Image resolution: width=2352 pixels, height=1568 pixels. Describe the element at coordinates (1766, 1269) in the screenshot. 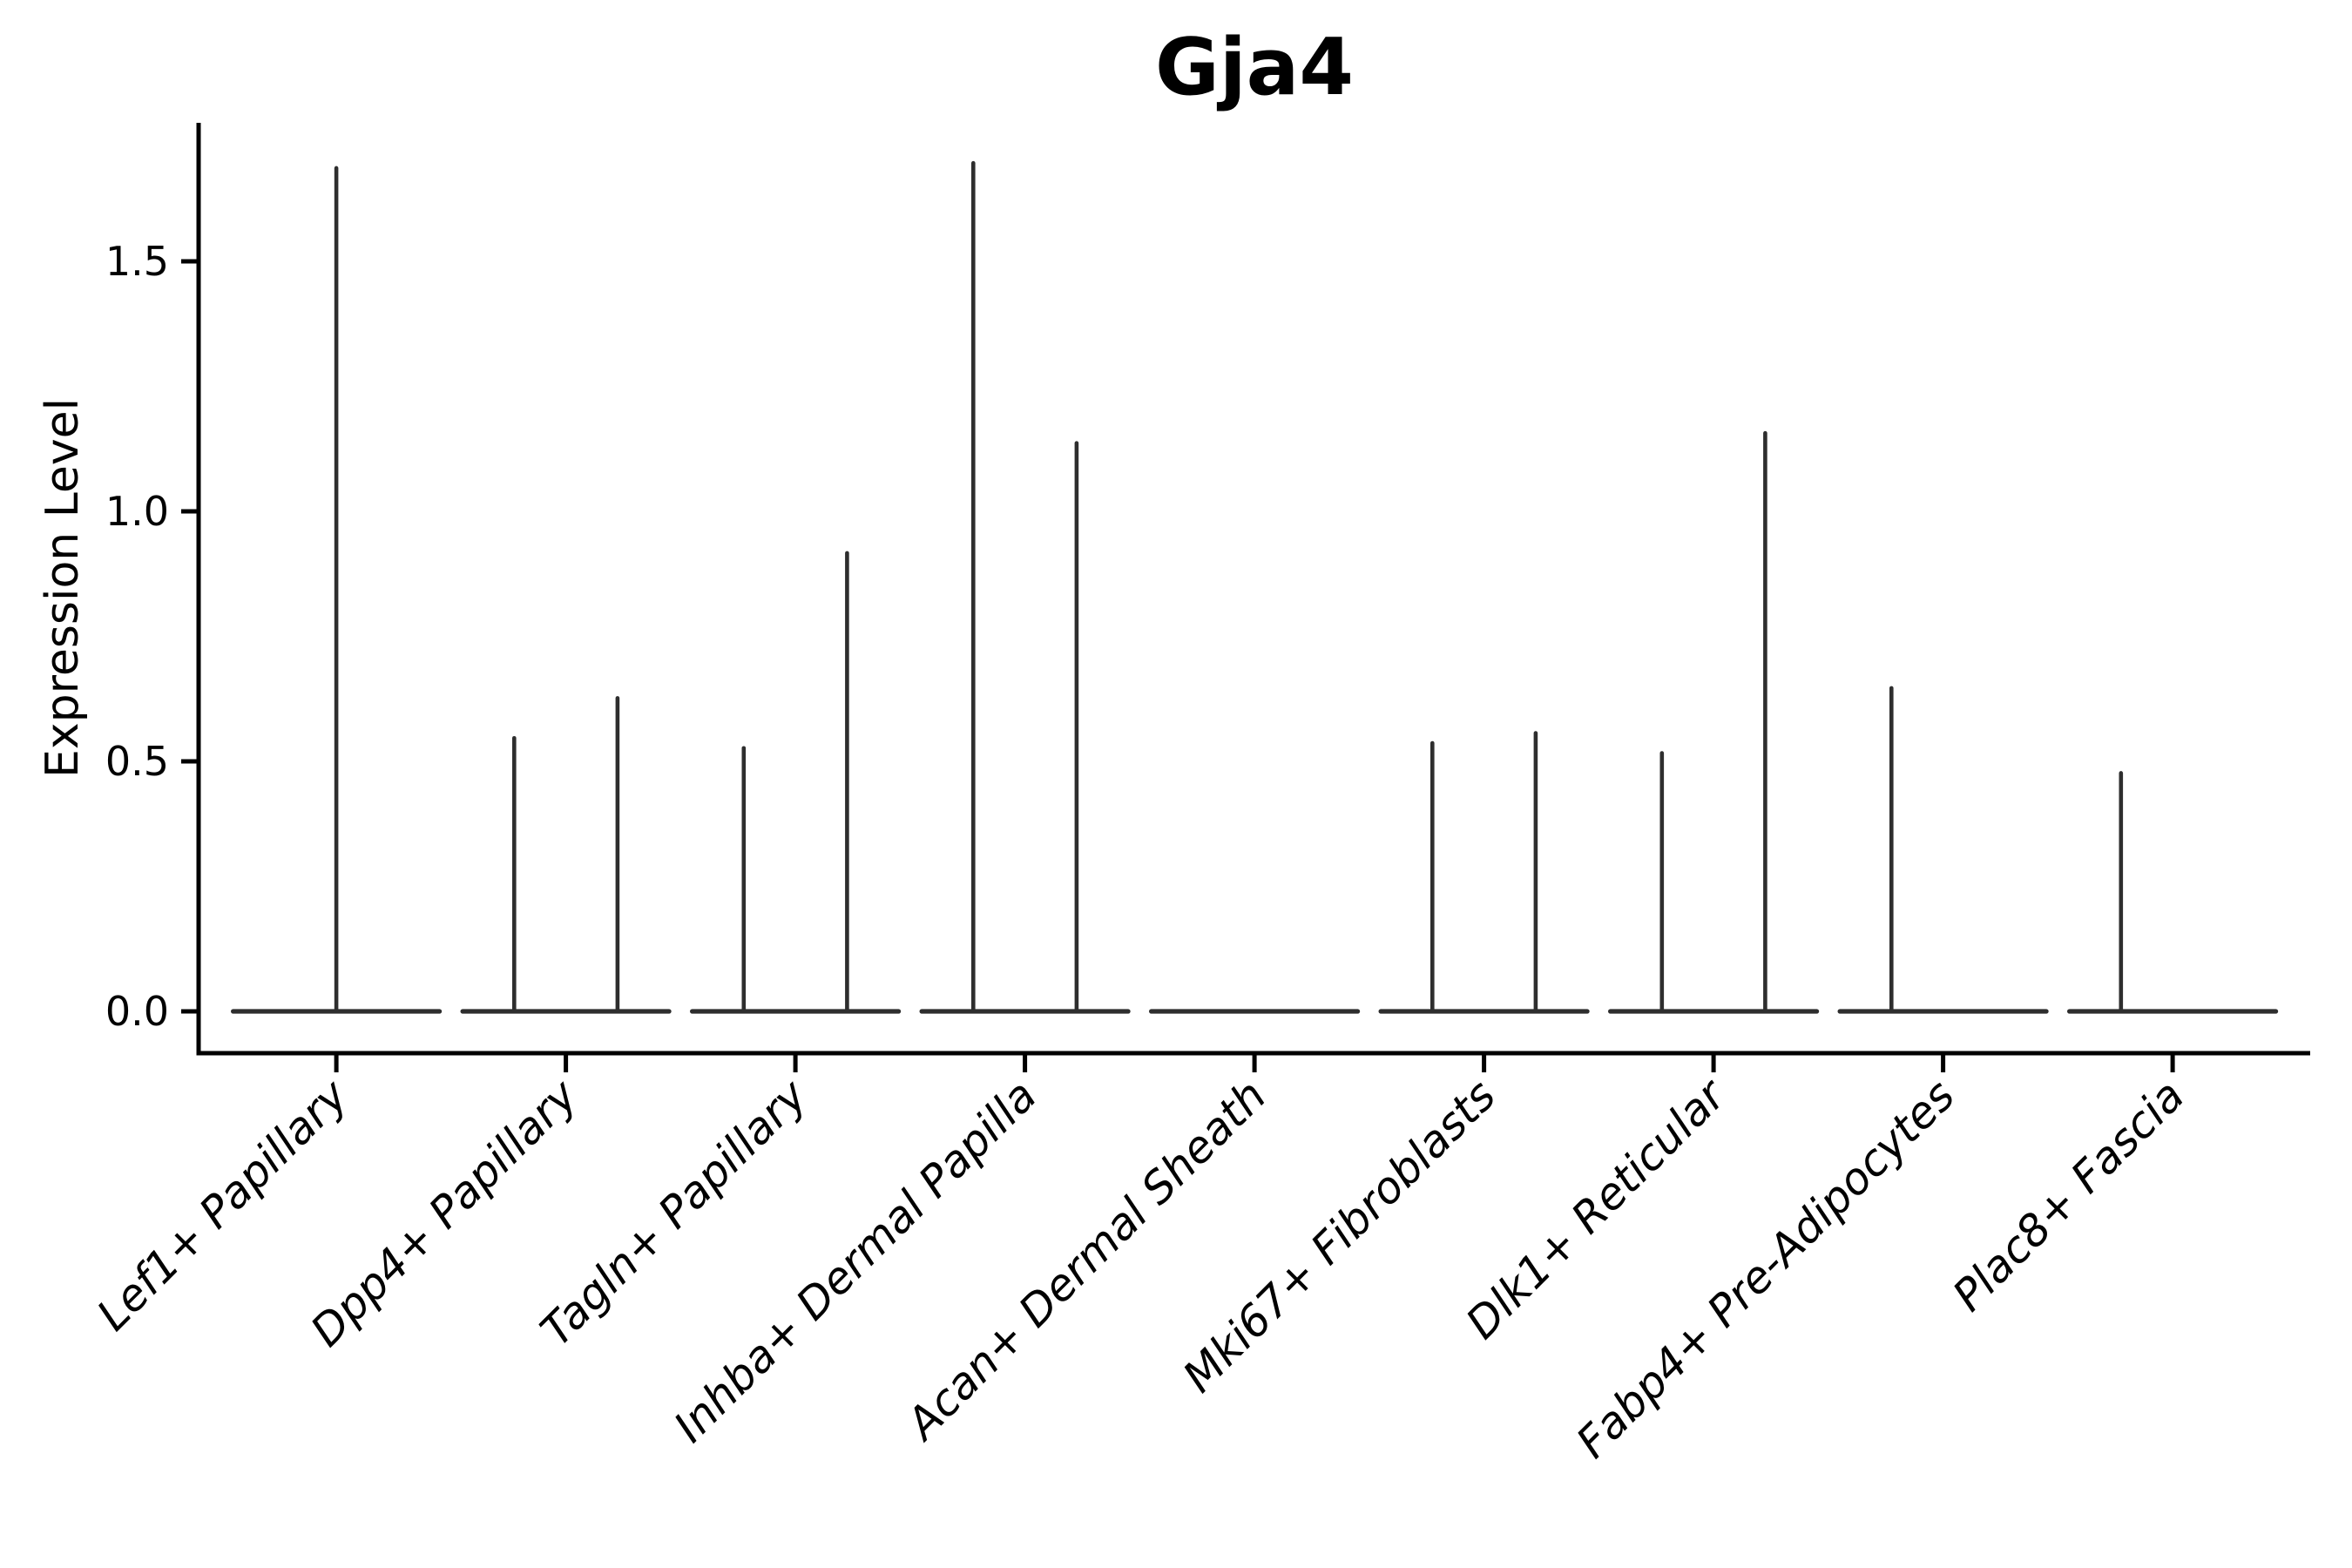

I see `x-tick-label: Fabp4+ Pre-Adipocytes` at that location.